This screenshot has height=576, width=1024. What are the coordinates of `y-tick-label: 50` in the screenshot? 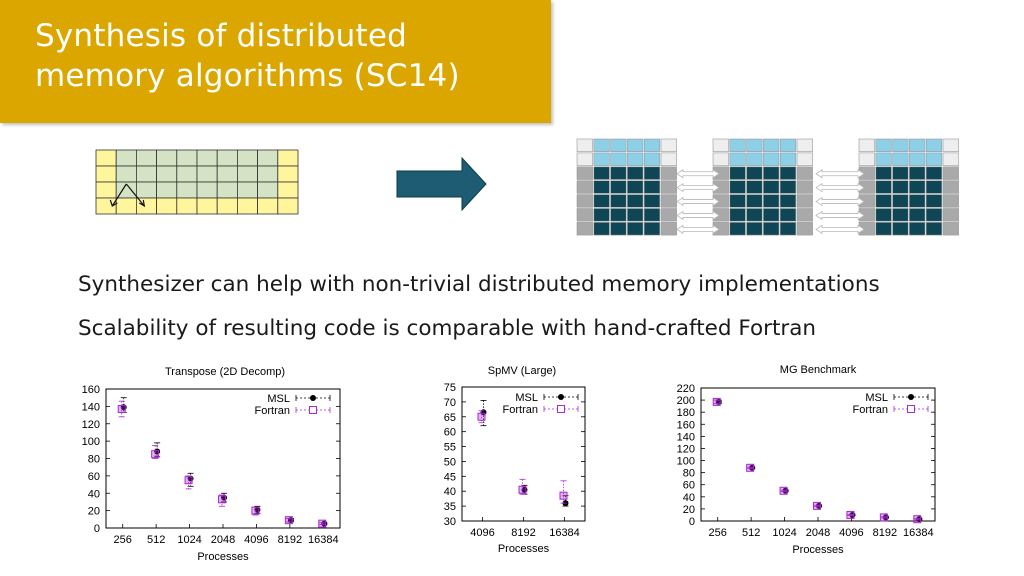 It's located at (450, 462).